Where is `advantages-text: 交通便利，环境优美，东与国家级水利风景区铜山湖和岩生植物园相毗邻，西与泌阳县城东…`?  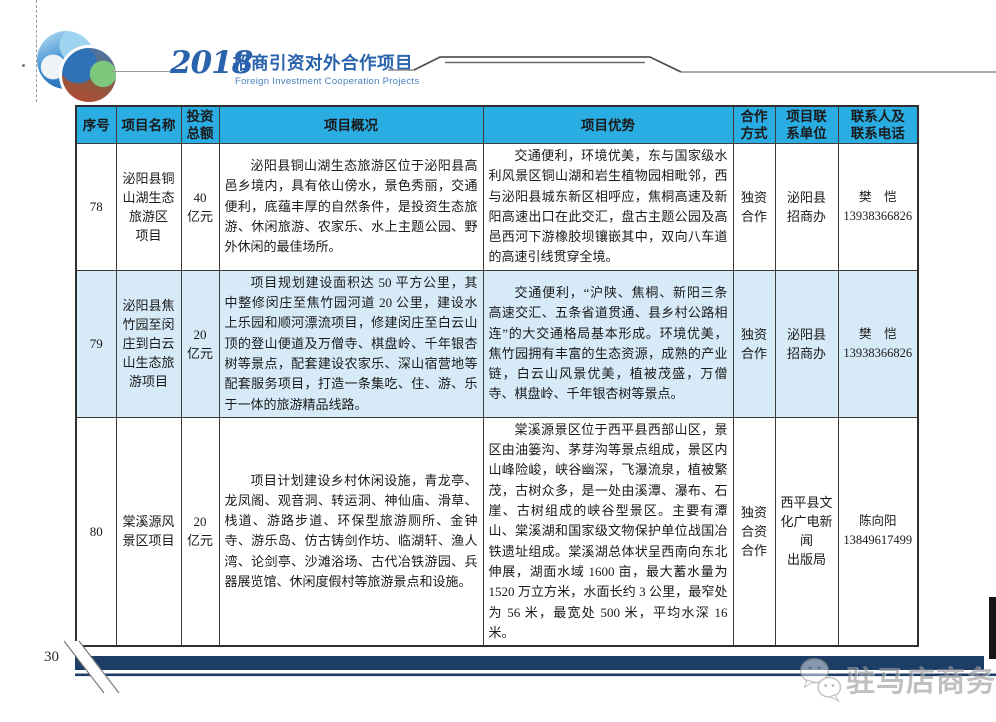
advantages-text: 交通便利，环境优美，东与国家级水利风景区铜山湖和岩生植物园相毗邻，西与泌阳县城东… is located at coordinates (608, 206).